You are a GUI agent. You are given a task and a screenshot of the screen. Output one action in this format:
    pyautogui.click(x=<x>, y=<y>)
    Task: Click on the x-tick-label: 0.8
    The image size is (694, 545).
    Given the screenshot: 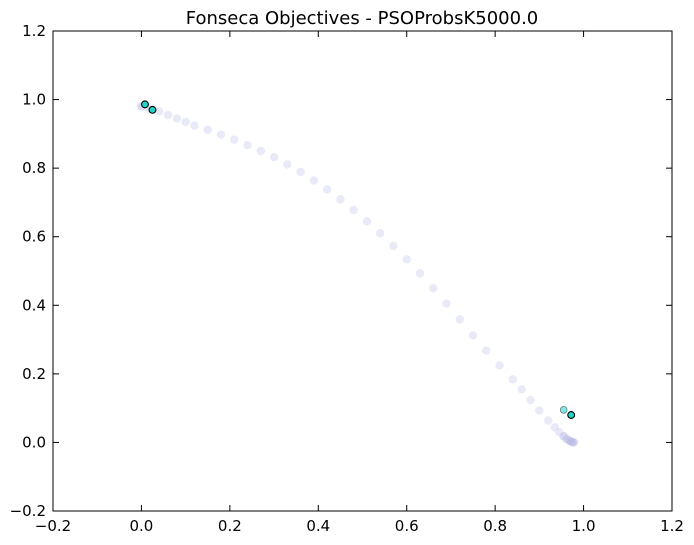 What is the action you would take?
    pyautogui.click(x=495, y=526)
    